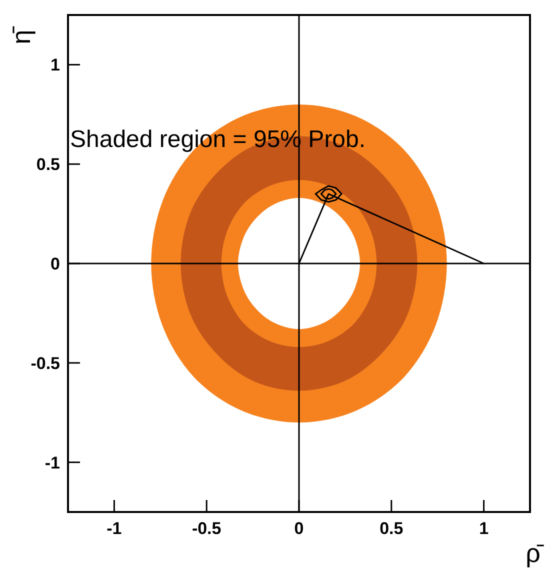 The height and width of the screenshot is (576, 555). What do you see at coordinates (392, 528) in the screenshot?
I see `x-tick-label: 0.5` at bounding box center [392, 528].